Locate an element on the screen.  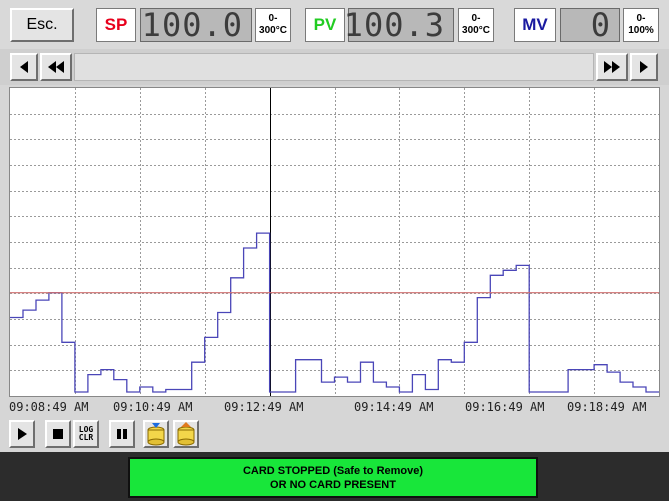
pv-range-bottom: 300°C is located at coordinates (476, 30).